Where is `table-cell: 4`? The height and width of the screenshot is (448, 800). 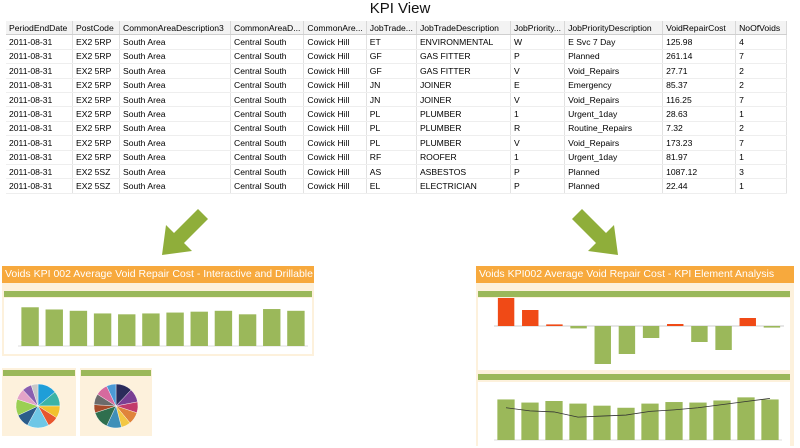 table-cell: 4 is located at coordinates (761, 42).